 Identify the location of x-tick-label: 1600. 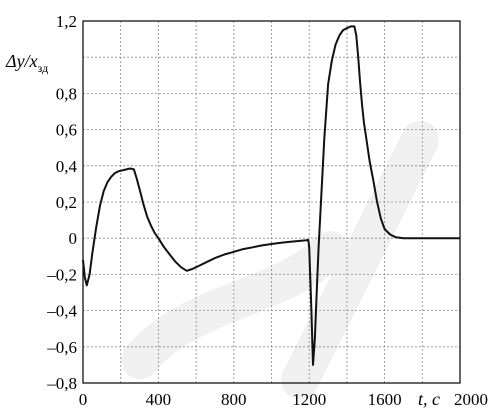
(385, 399).